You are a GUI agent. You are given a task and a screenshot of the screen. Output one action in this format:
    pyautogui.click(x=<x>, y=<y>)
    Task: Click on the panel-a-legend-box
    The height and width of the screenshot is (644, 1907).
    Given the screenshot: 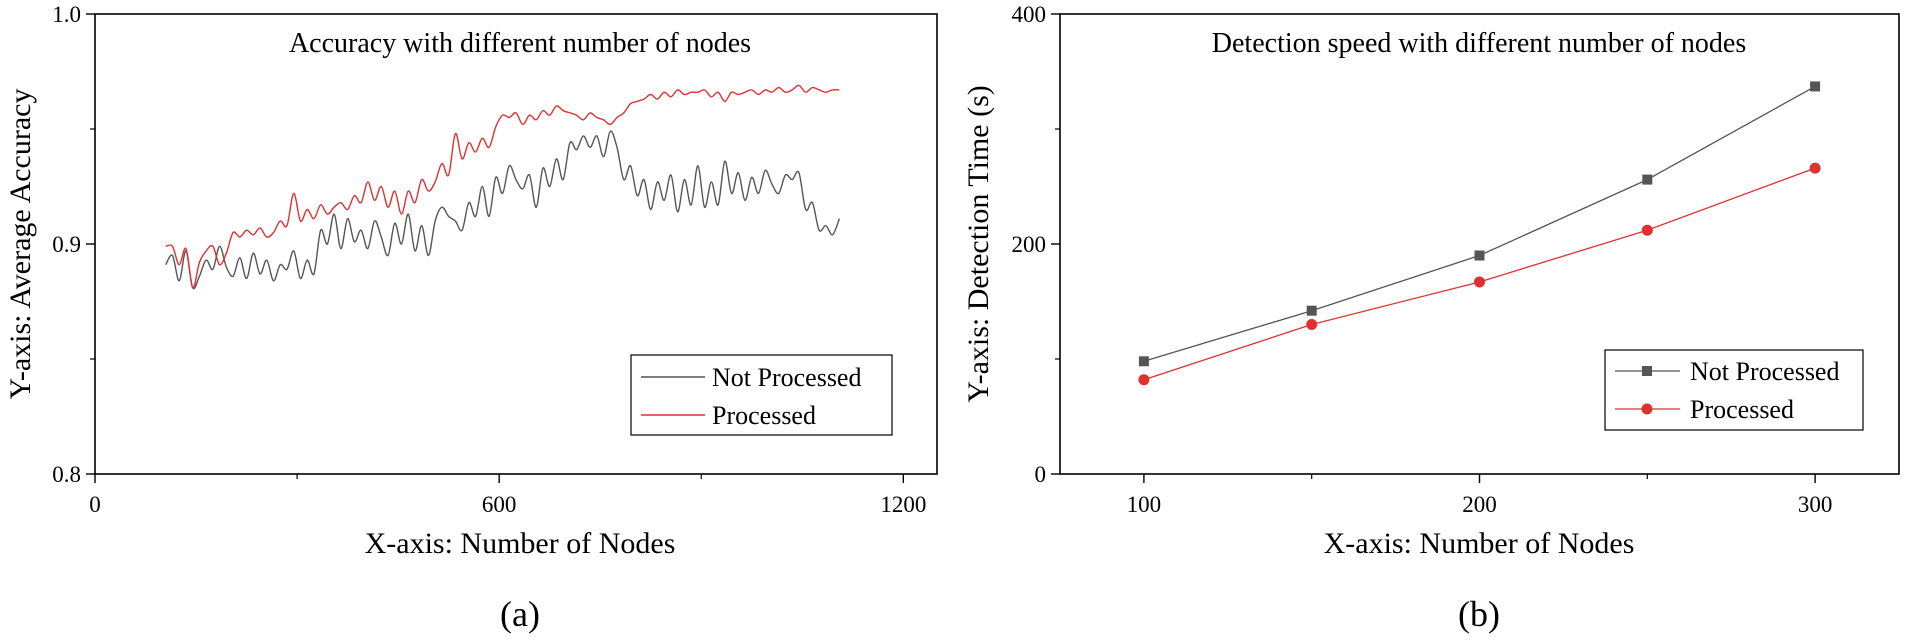 What is the action you would take?
    pyautogui.click(x=761, y=395)
    